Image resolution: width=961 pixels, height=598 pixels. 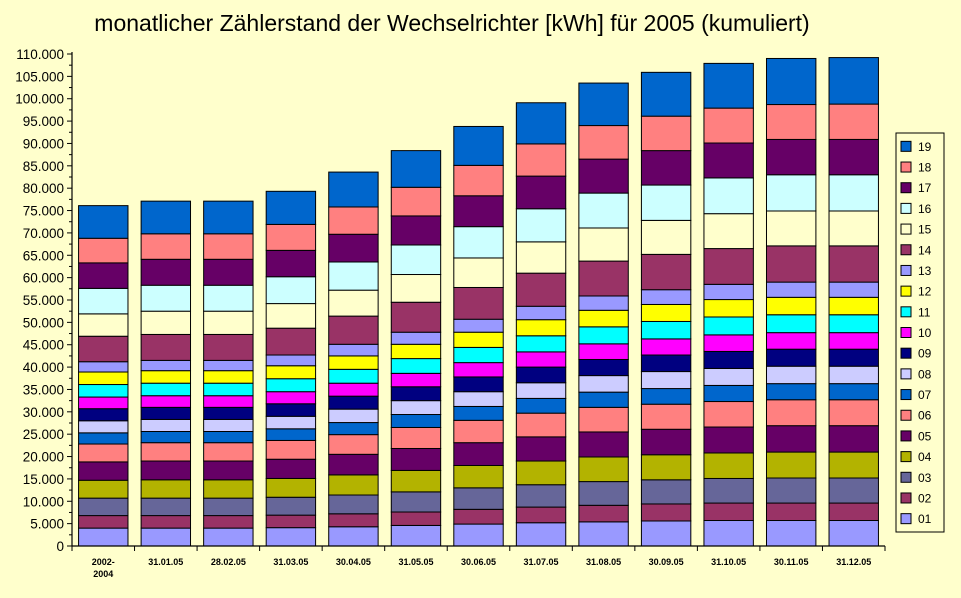 I want to click on y-tick-label: 35.000, so click(x=43, y=389).